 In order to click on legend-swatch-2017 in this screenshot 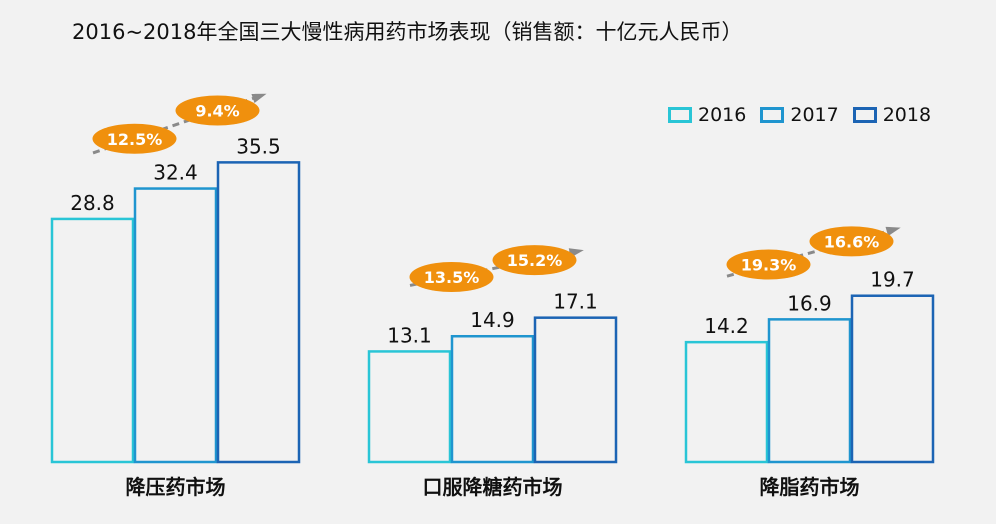, I will do `click(772, 115)`.